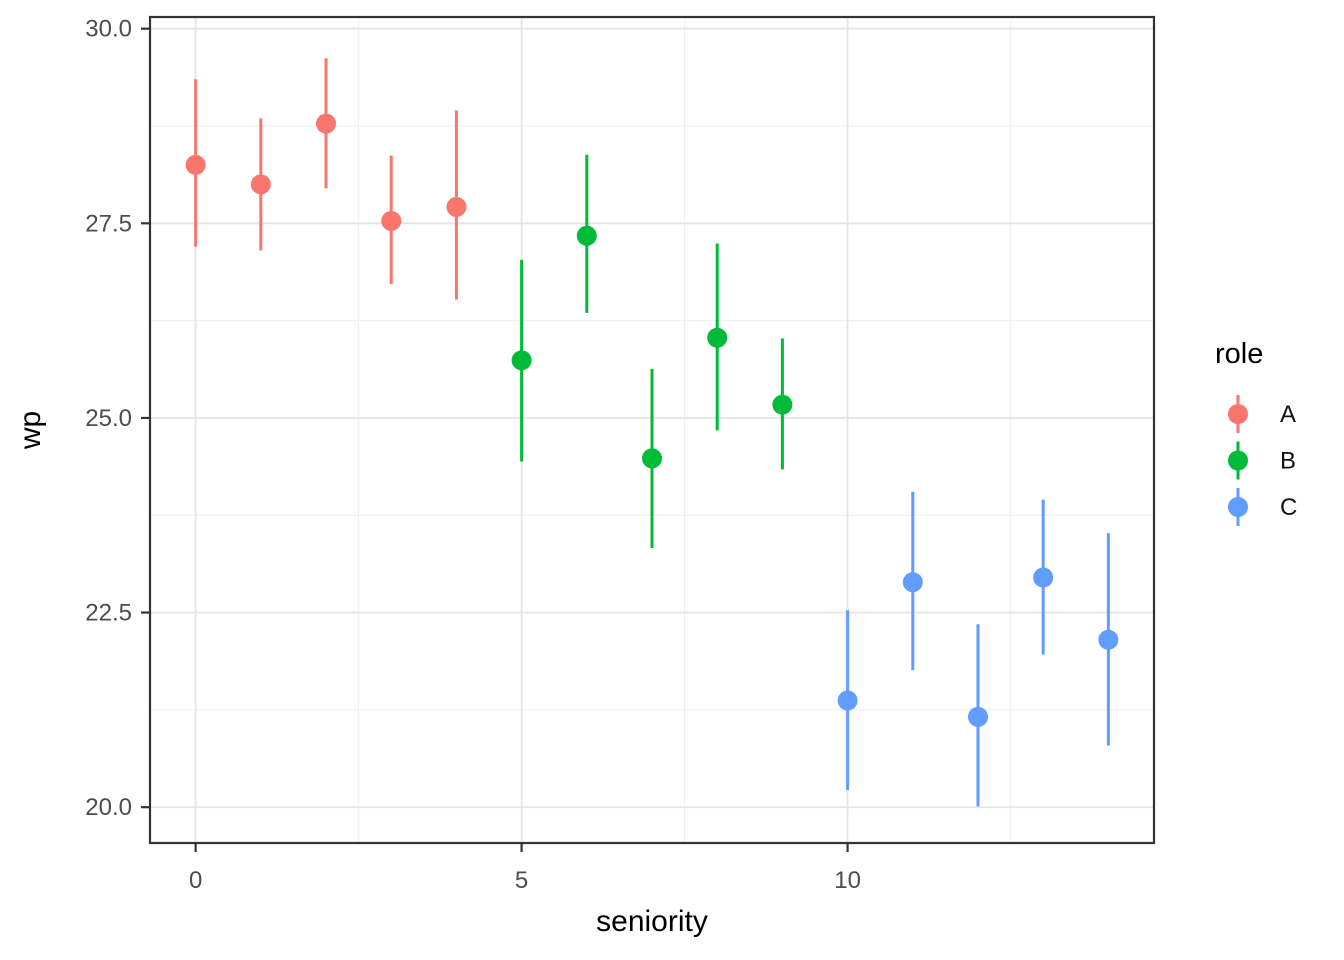 The image size is (1344, 960). What do you see at coordinates (652, 921) in the screenshot?
I see `x-axis-title: seniority` at bounding box center [652, 921].